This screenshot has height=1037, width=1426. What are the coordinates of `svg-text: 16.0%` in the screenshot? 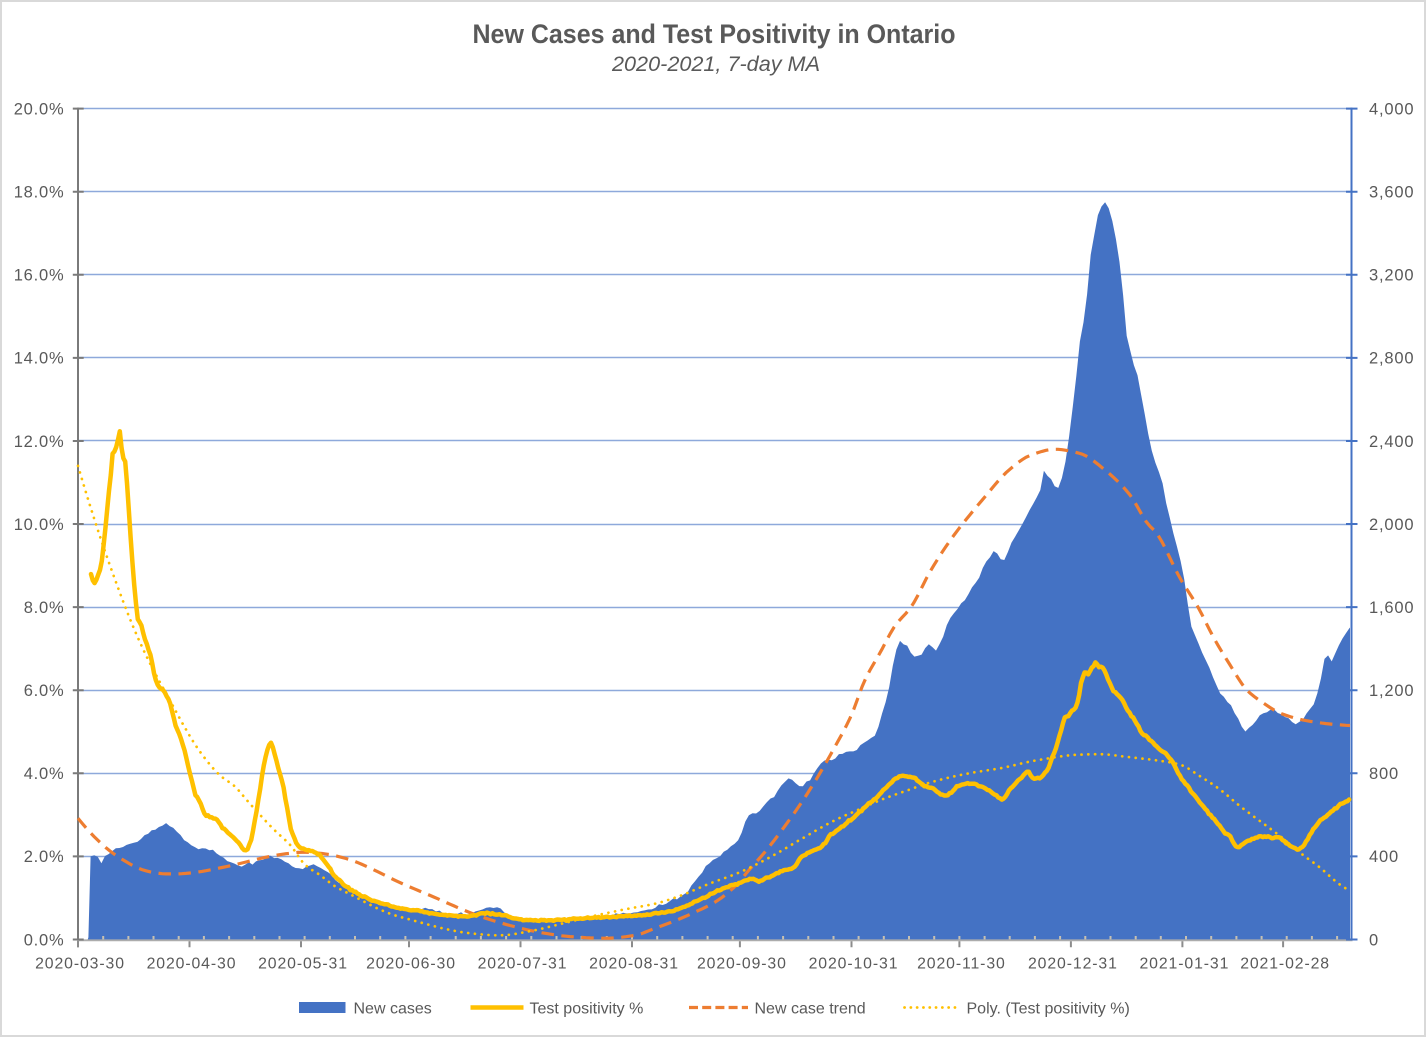 It's located at (39, 276).